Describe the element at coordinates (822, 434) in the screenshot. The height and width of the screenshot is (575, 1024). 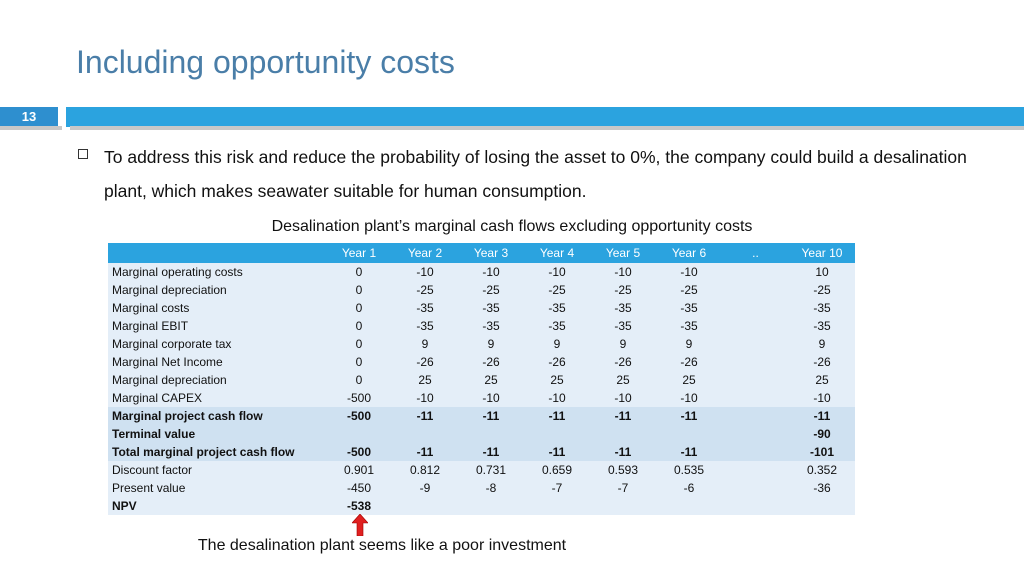
I see `table-cell: -90` at that location.